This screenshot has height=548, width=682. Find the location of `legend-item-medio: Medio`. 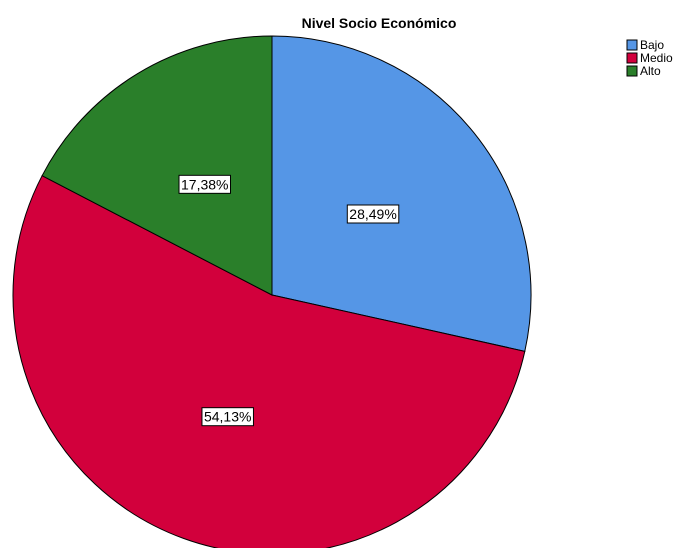

legend-item-medio: Medio is located at coordinates (649, 58).